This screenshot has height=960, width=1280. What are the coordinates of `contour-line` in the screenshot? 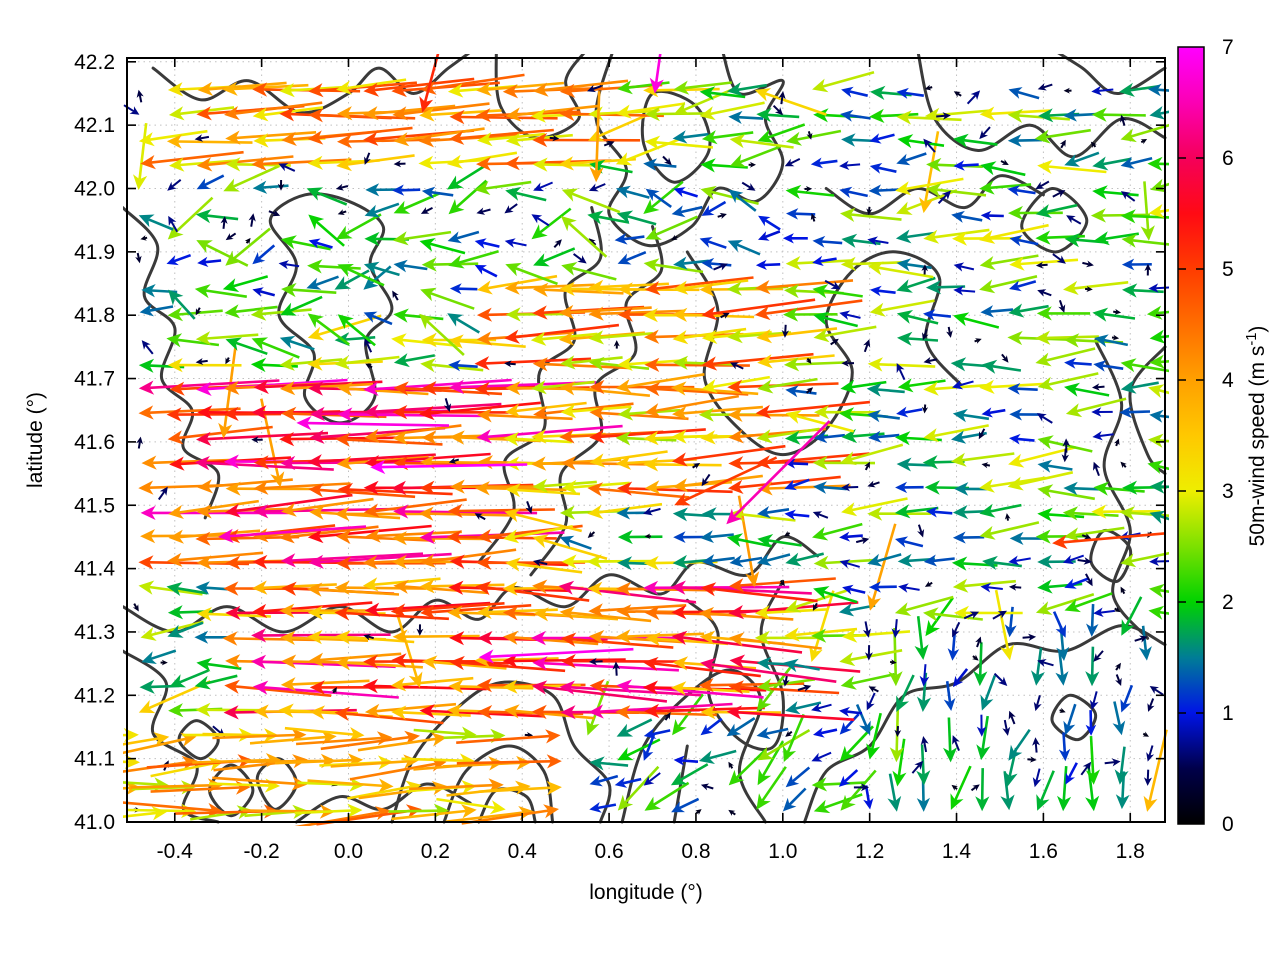 It's located at (172, 363).